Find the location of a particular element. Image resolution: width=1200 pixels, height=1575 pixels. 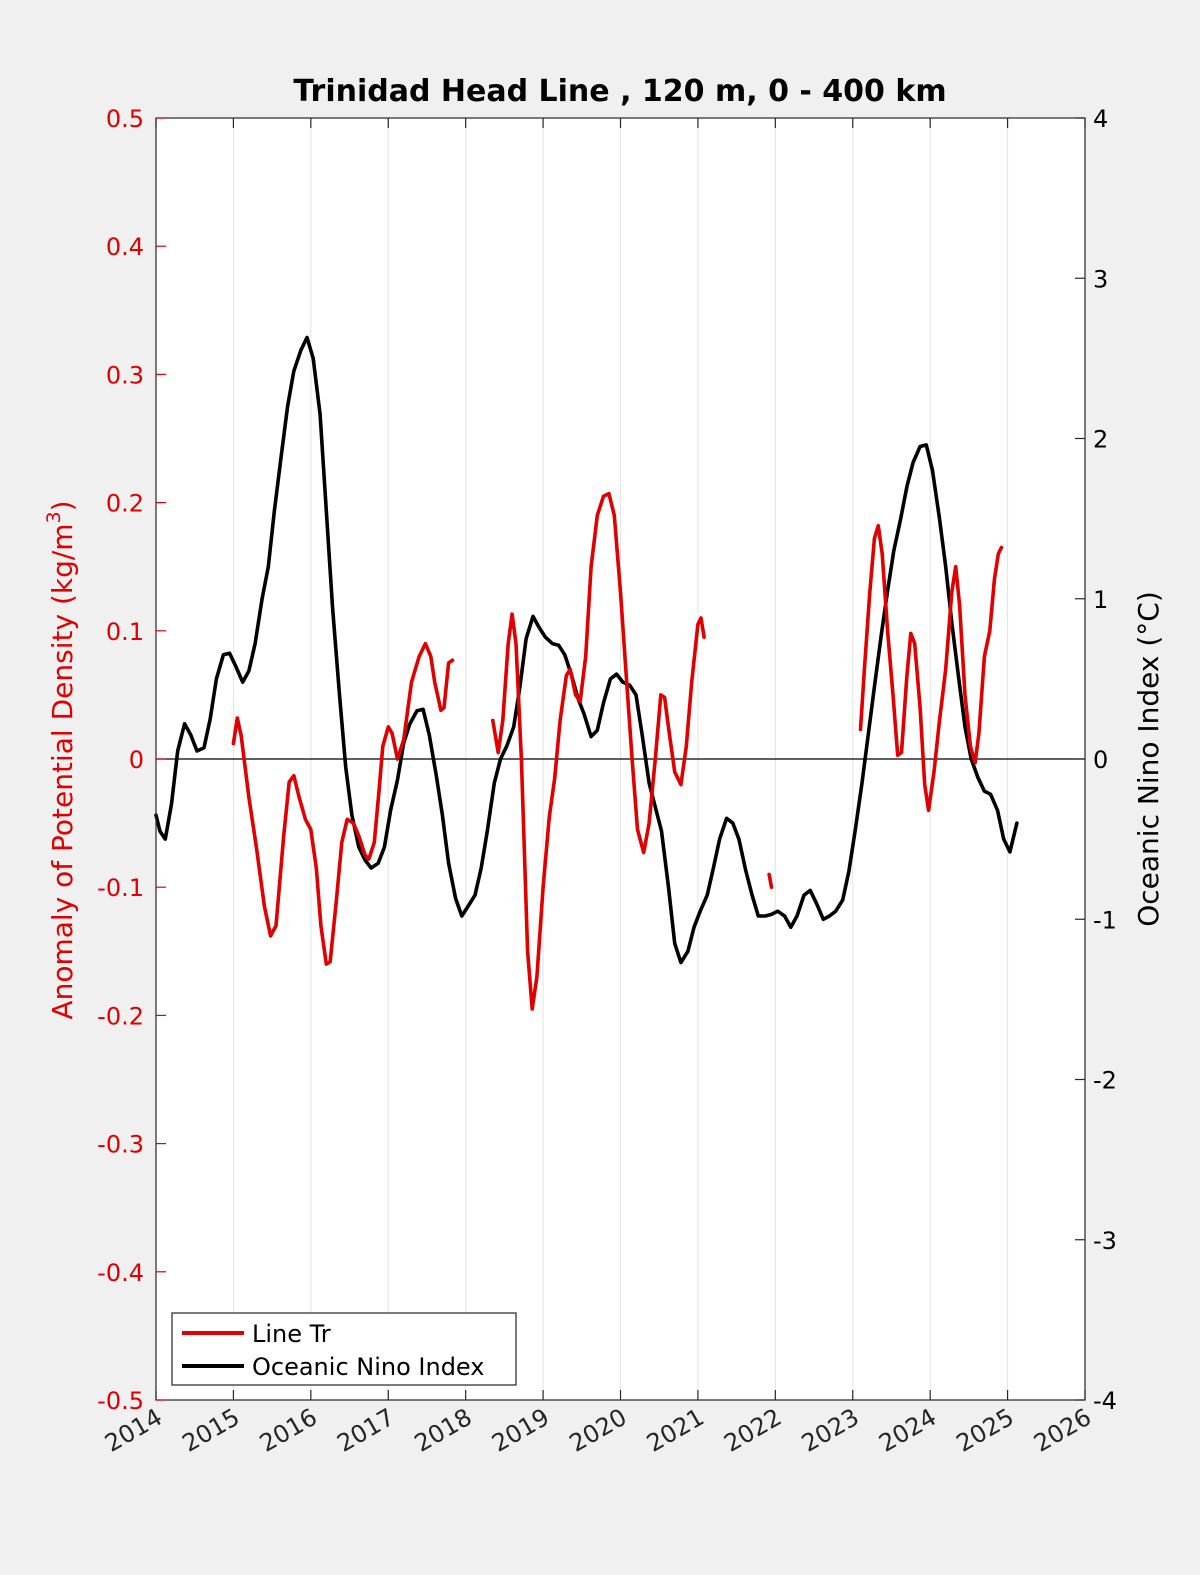

y-right-tick-label: 0 is located at coordinates (1100, 760).